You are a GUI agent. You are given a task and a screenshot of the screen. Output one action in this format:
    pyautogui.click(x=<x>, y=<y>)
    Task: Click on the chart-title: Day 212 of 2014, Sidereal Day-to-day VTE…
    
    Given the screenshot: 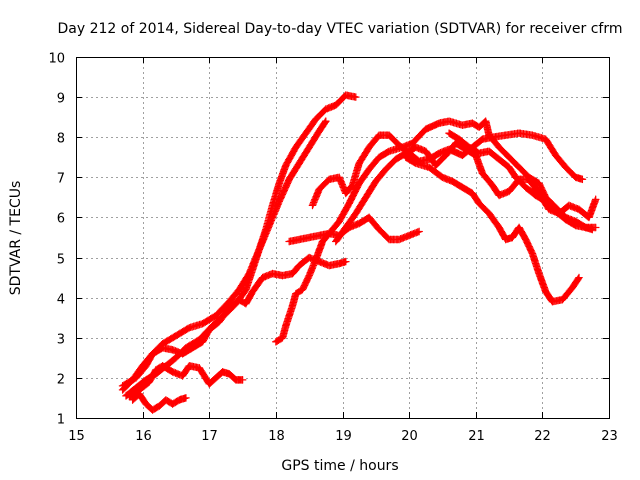 What is the action you would take?
    pyautogui.click(x=340, y=29)
    